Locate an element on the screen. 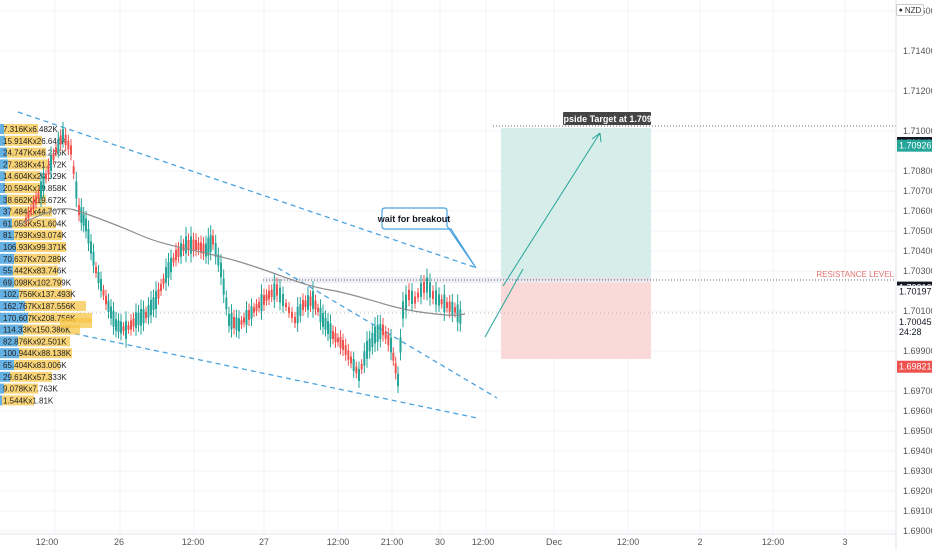 This screenshot has width=932, height=550. stop-zone is located at coordinates (576, 320).